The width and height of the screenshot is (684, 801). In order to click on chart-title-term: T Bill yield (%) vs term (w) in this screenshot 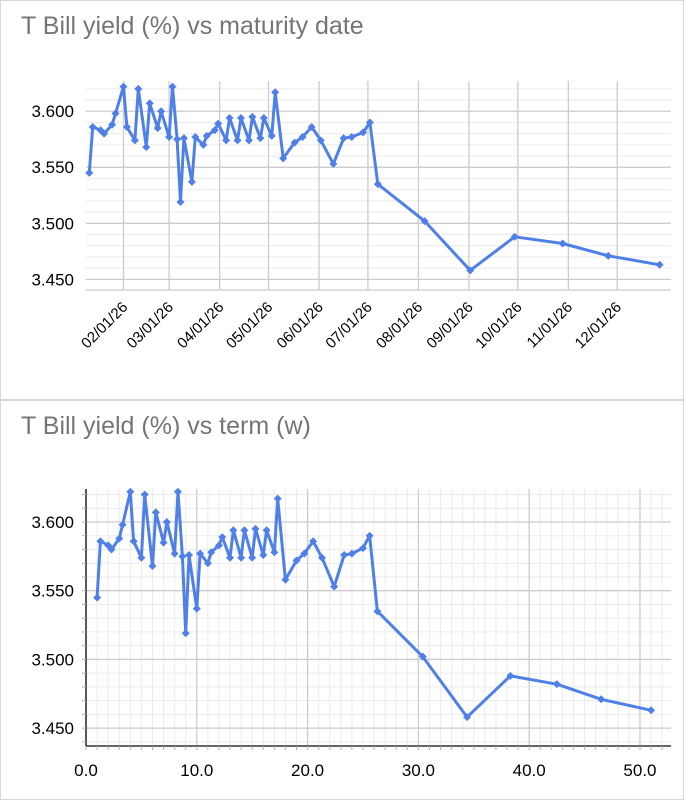, I will do `click(166, 426)`.